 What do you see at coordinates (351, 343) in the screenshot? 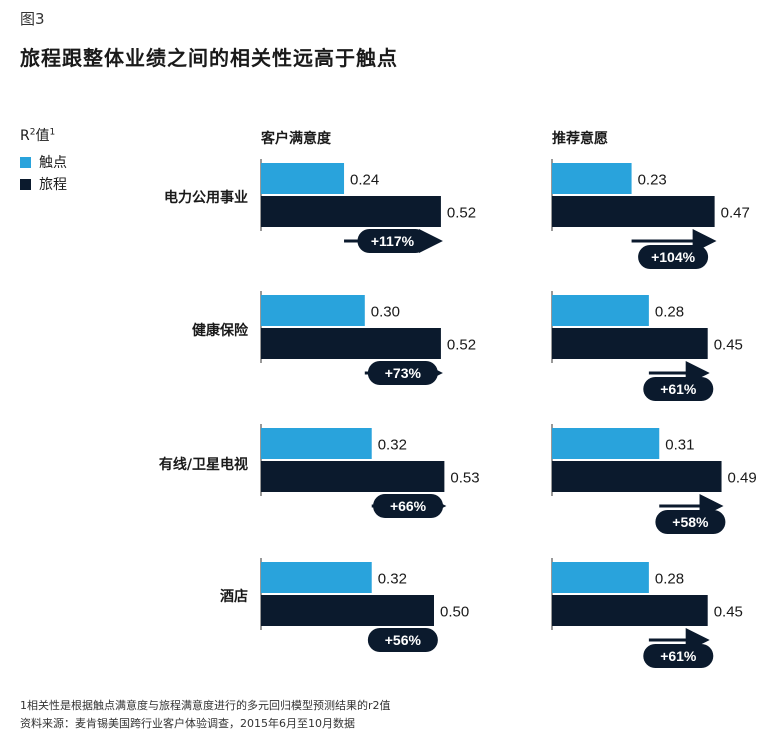
I see `panel0-row1-journey-bar` at bounding box center [351, 343].